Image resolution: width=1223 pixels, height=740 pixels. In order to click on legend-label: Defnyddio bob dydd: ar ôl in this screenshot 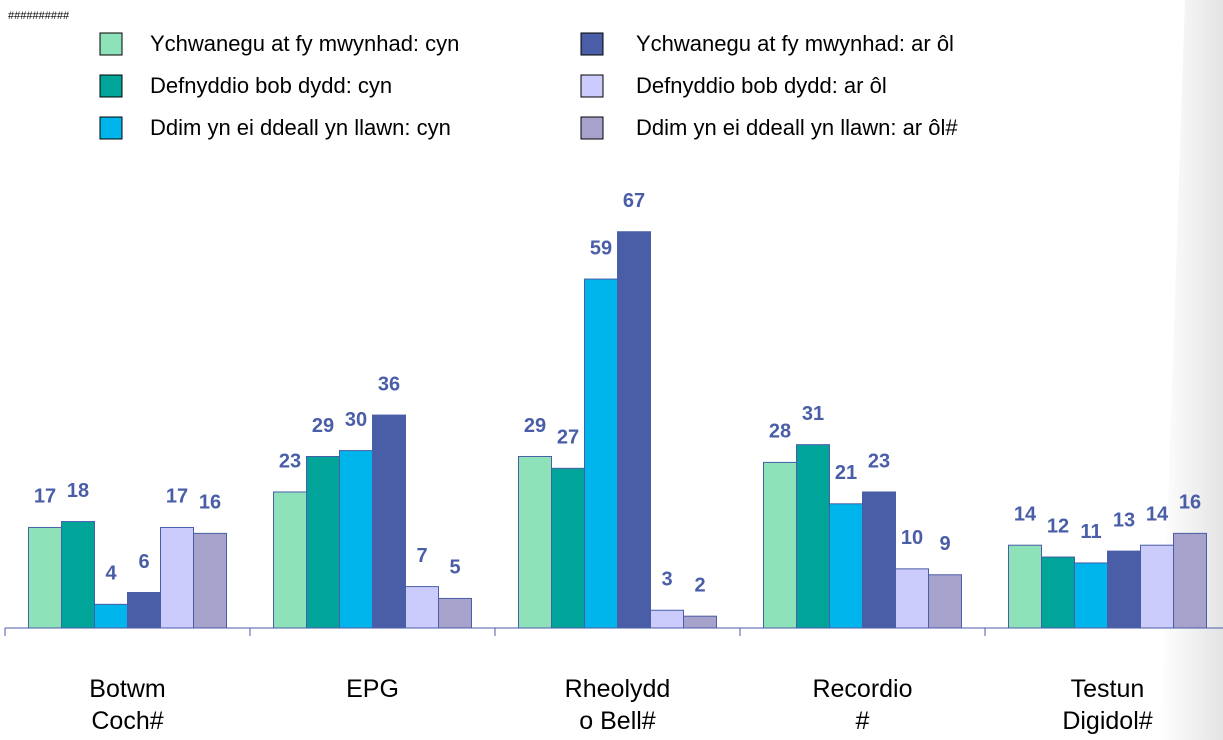, I will do `click(761, 85)`.